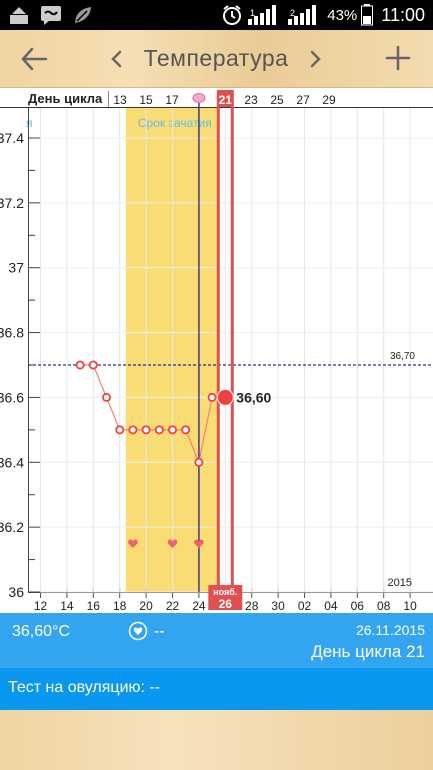  I want to click on cycle-day-number: 13, so click(120, 100).